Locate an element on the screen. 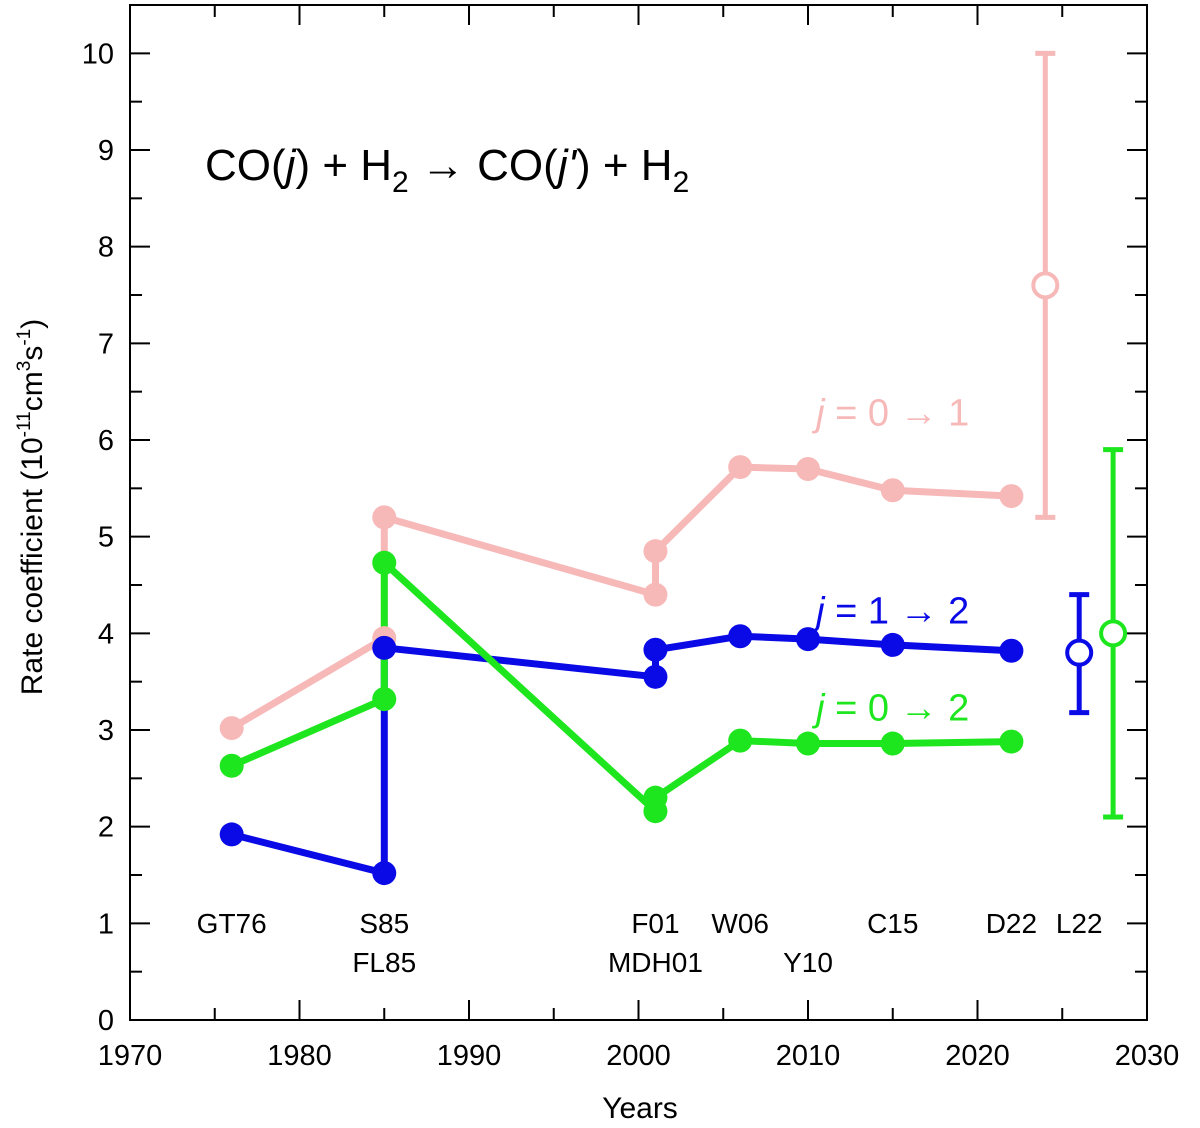  y-tick-label: 5 is located at coordinates (106, 538).